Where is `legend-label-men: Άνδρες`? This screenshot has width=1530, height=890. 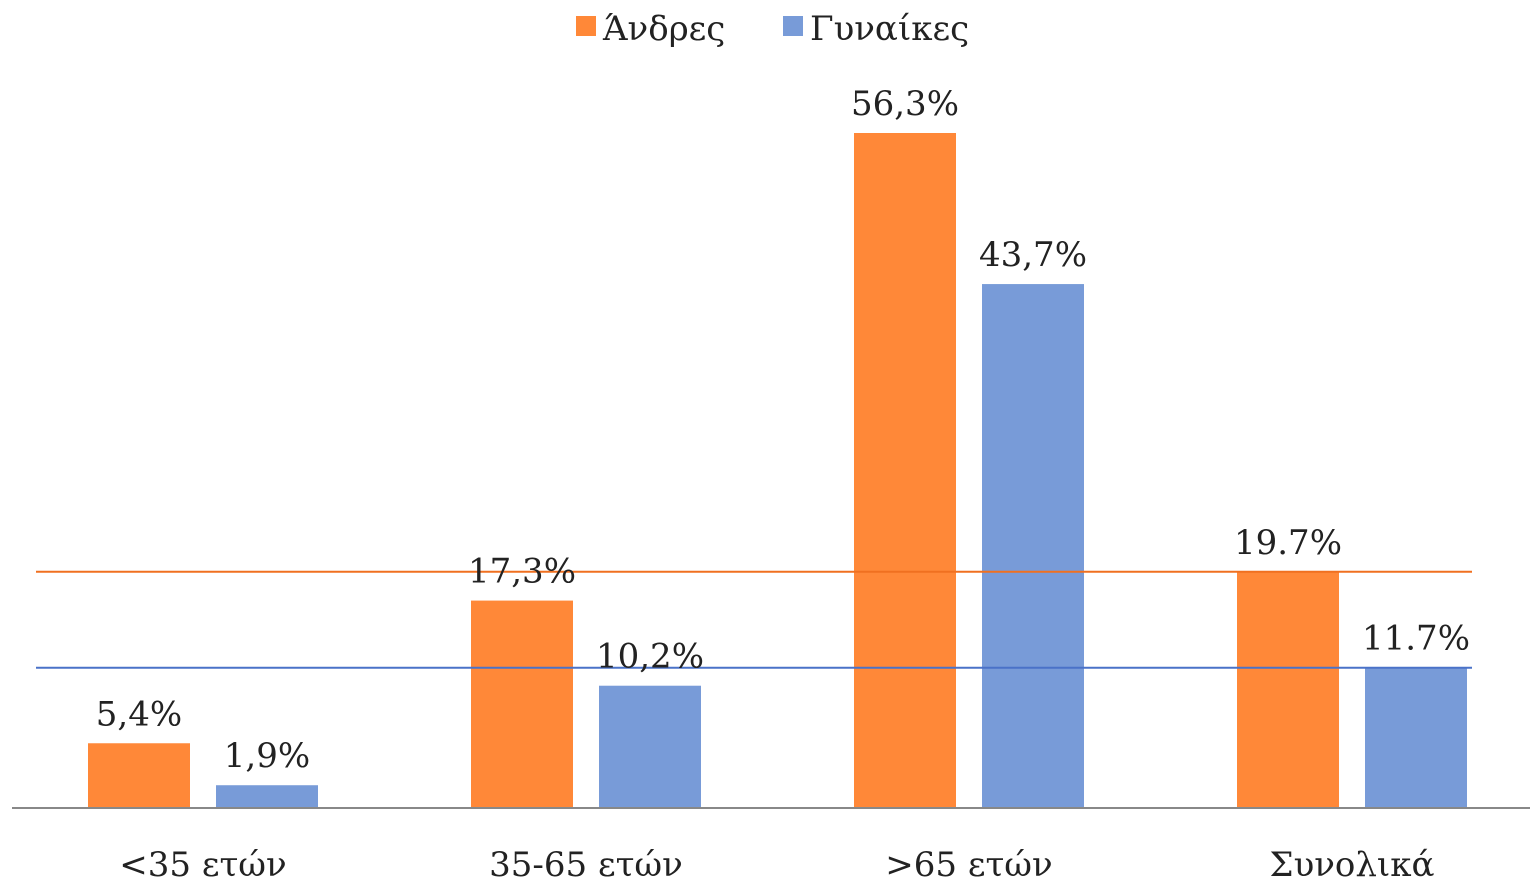 legend-label-men: Άνδρες is located at coordinates (663, 29).